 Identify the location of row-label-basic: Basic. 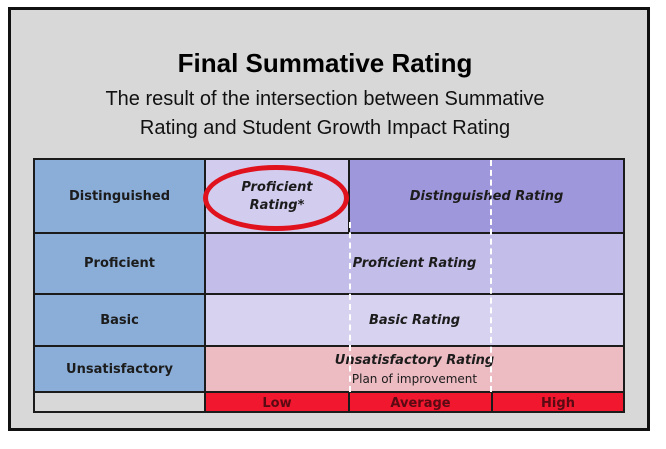
(119, 320).